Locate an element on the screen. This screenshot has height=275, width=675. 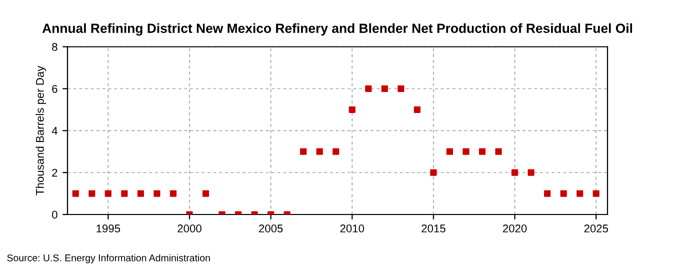
y-tick-label: 4 is located at coordinates (55, 131).